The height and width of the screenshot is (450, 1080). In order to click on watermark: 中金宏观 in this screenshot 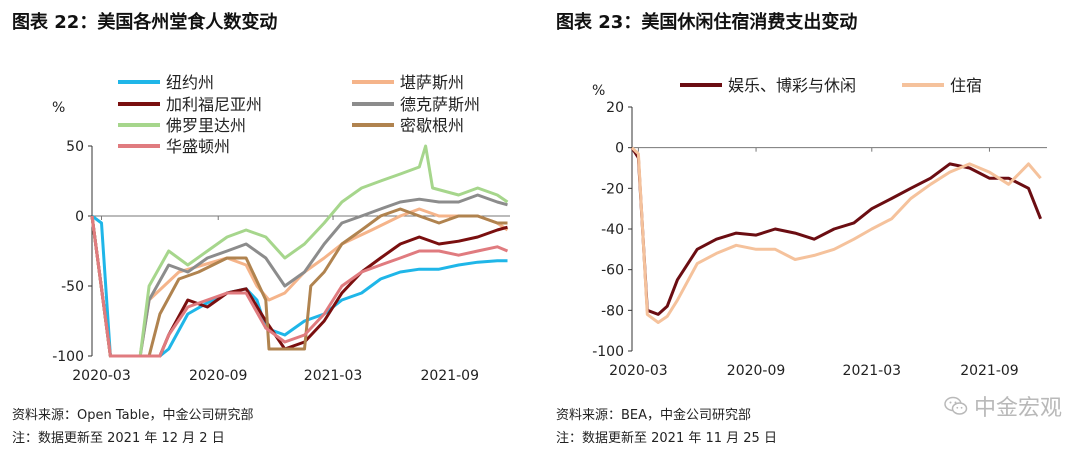, I will do `click(1003, 406)`.